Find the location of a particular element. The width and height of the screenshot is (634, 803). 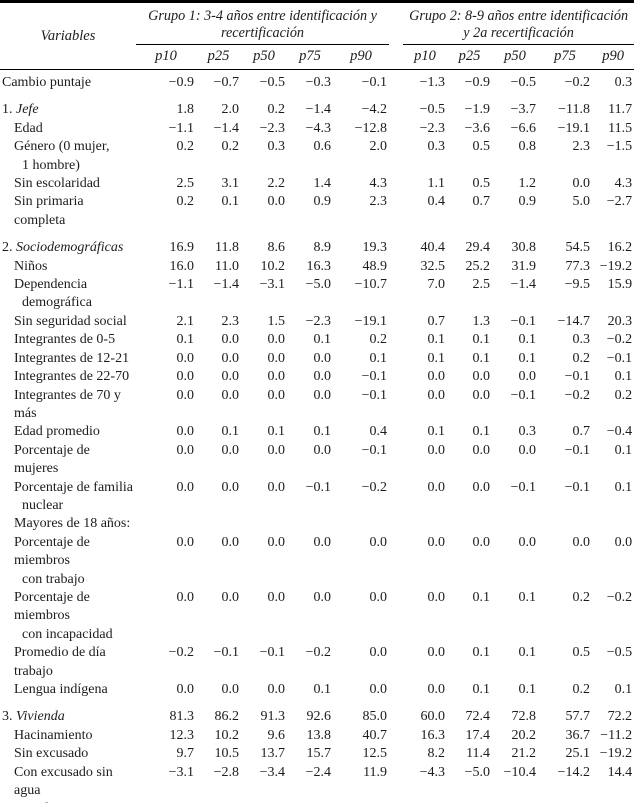

row-label: Dependencia demográfica is located at coordinates (53, 294).